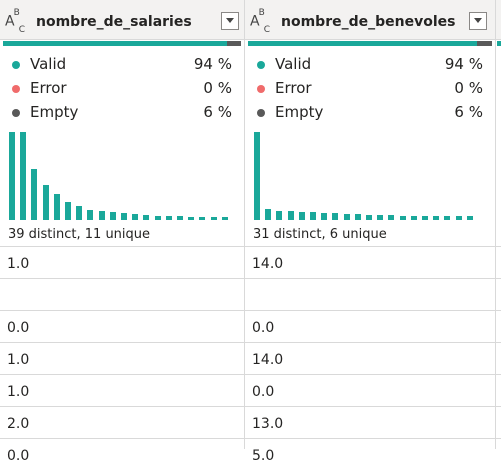 The image size is (501, 473). Describe the element at coordinates (370, 454) in the screenshot. I see `table-cell: 5.0` at that location.